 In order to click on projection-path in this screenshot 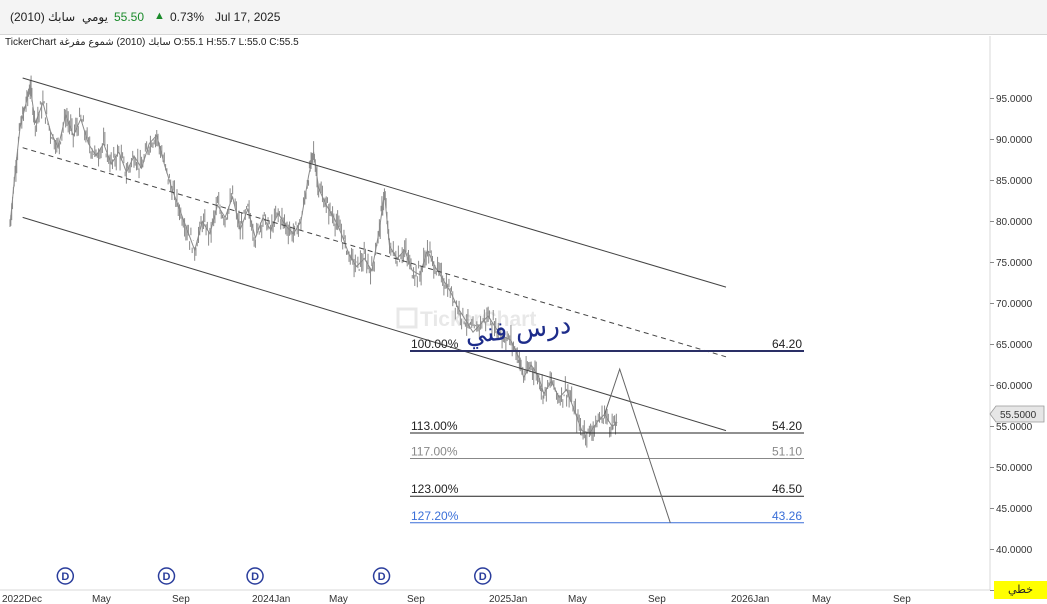, I will do `click(637, 445)`.